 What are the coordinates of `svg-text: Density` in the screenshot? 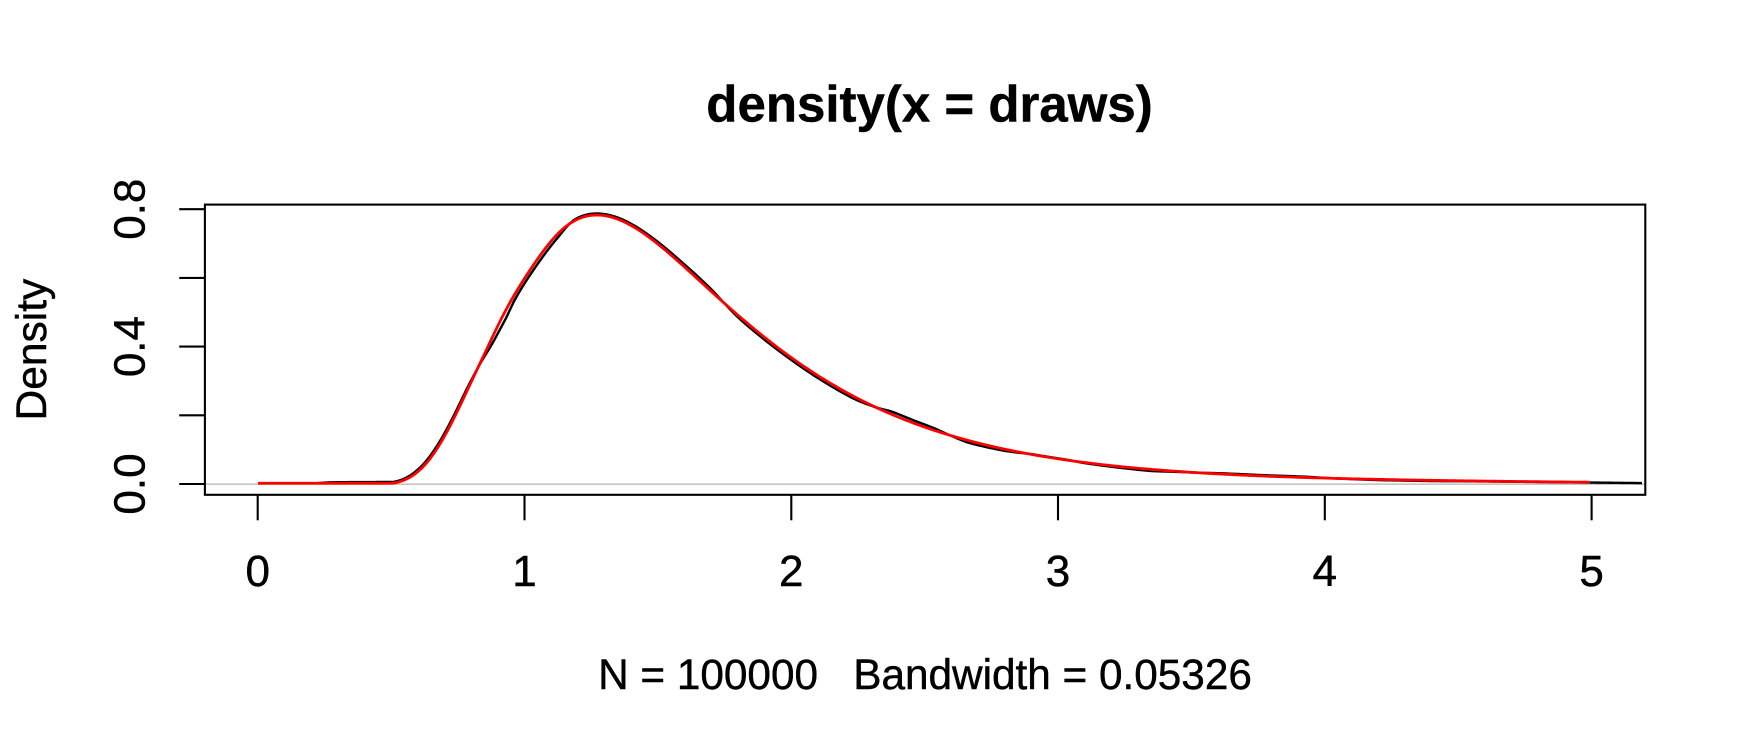 It's located at (32, 349).